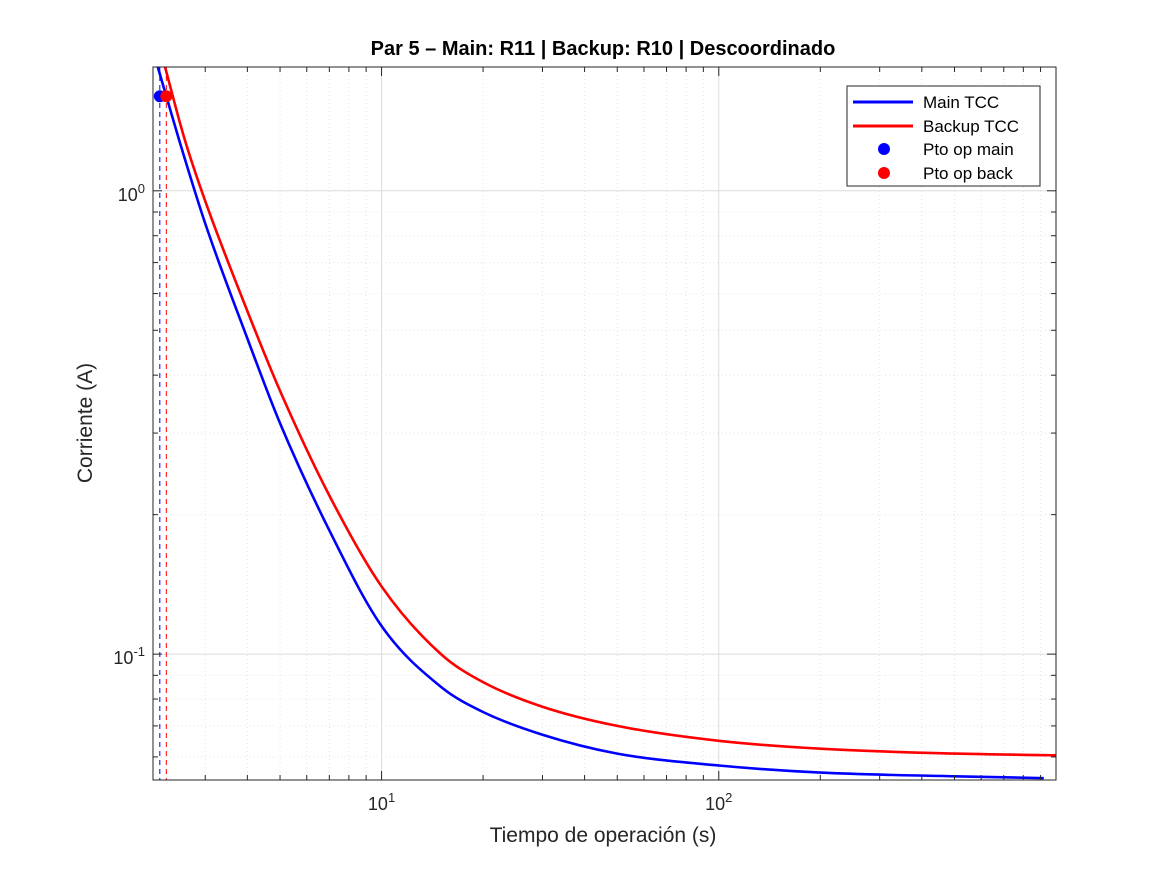 The height and width of the screenshot is (875, 1167). Describe the element at coordinates (381, 802) in the screenshot. I see `x-tick-label: 10¹` at that location.